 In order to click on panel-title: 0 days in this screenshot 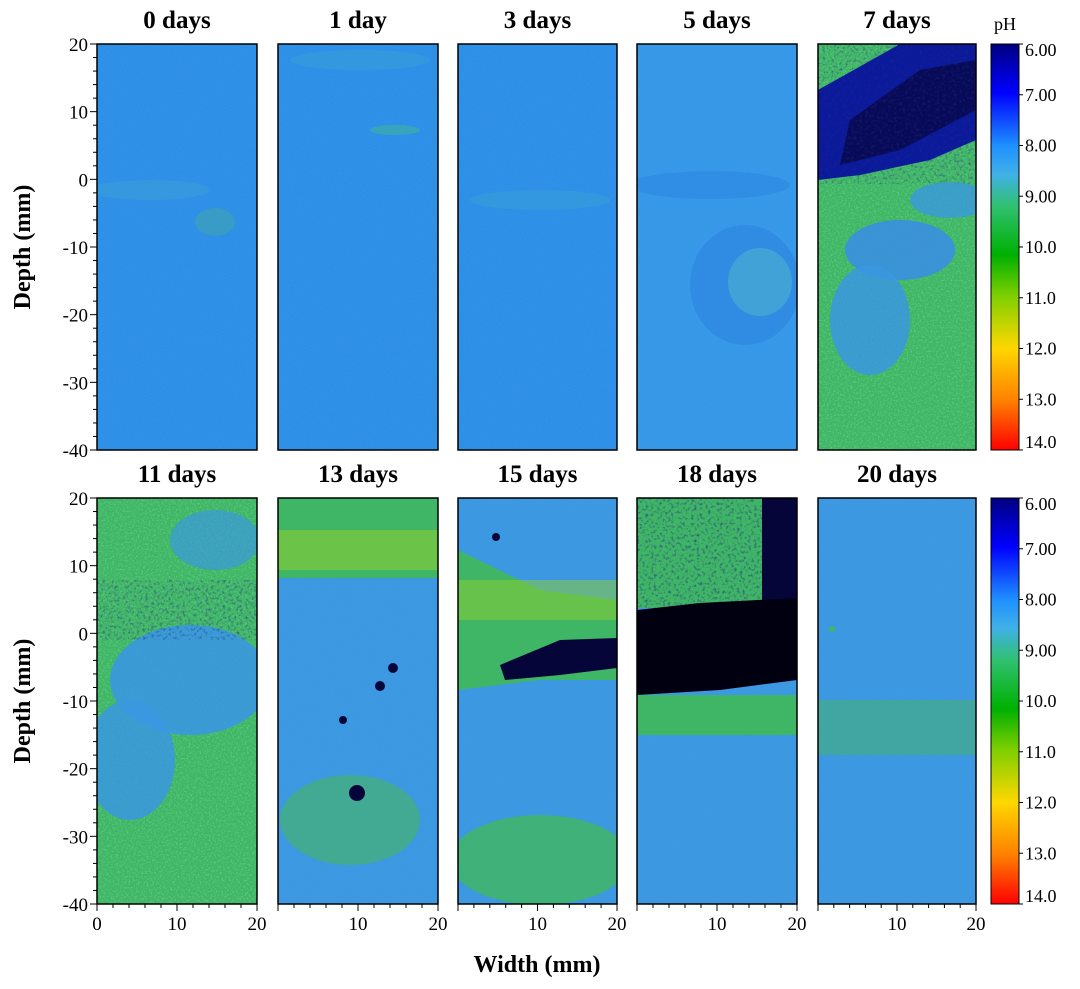, I will do `click(177, 20)`.